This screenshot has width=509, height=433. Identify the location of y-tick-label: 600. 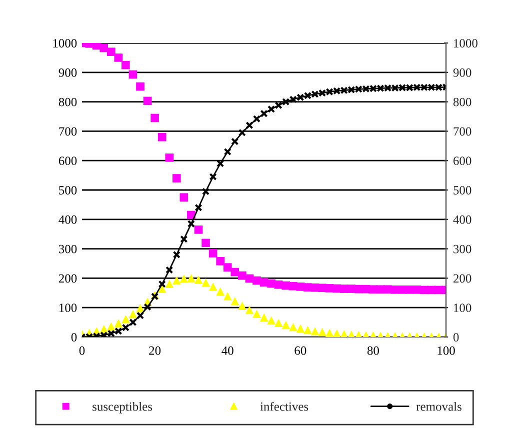
(67, 161).